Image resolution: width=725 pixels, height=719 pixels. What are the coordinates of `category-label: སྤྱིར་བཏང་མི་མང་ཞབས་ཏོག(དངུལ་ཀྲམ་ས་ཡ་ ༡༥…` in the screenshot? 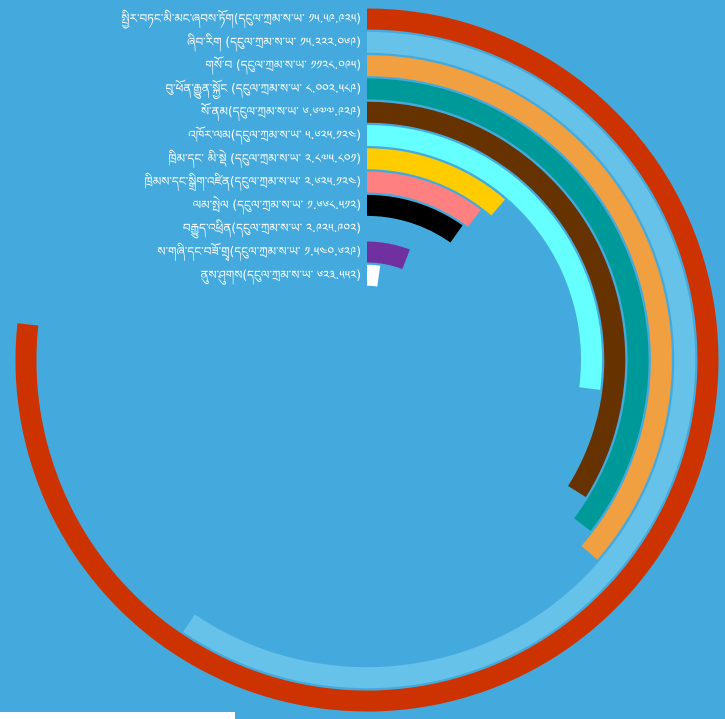 It's located at (241, 19).